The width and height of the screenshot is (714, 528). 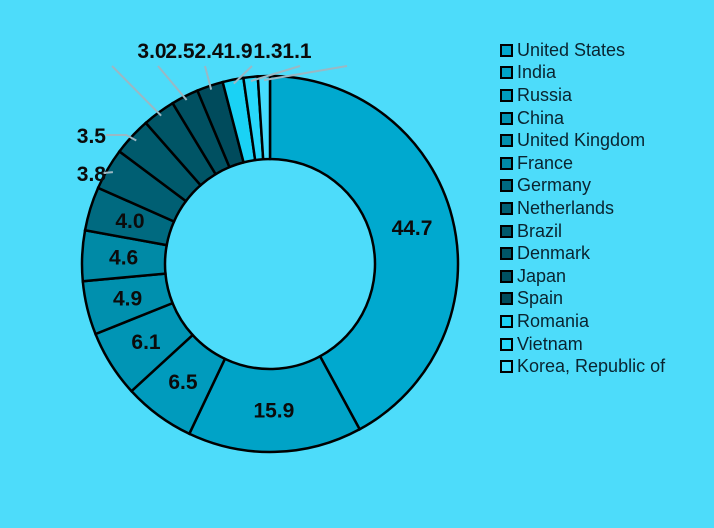 I want to click on legend-item-korea-republic-of: Korea, Republic of, so click(x=582, y=366).